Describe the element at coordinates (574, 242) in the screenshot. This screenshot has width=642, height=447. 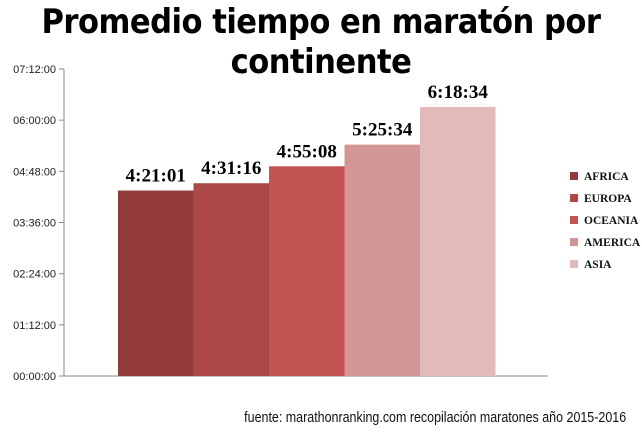
I see `legend-swatch-america` at that location.